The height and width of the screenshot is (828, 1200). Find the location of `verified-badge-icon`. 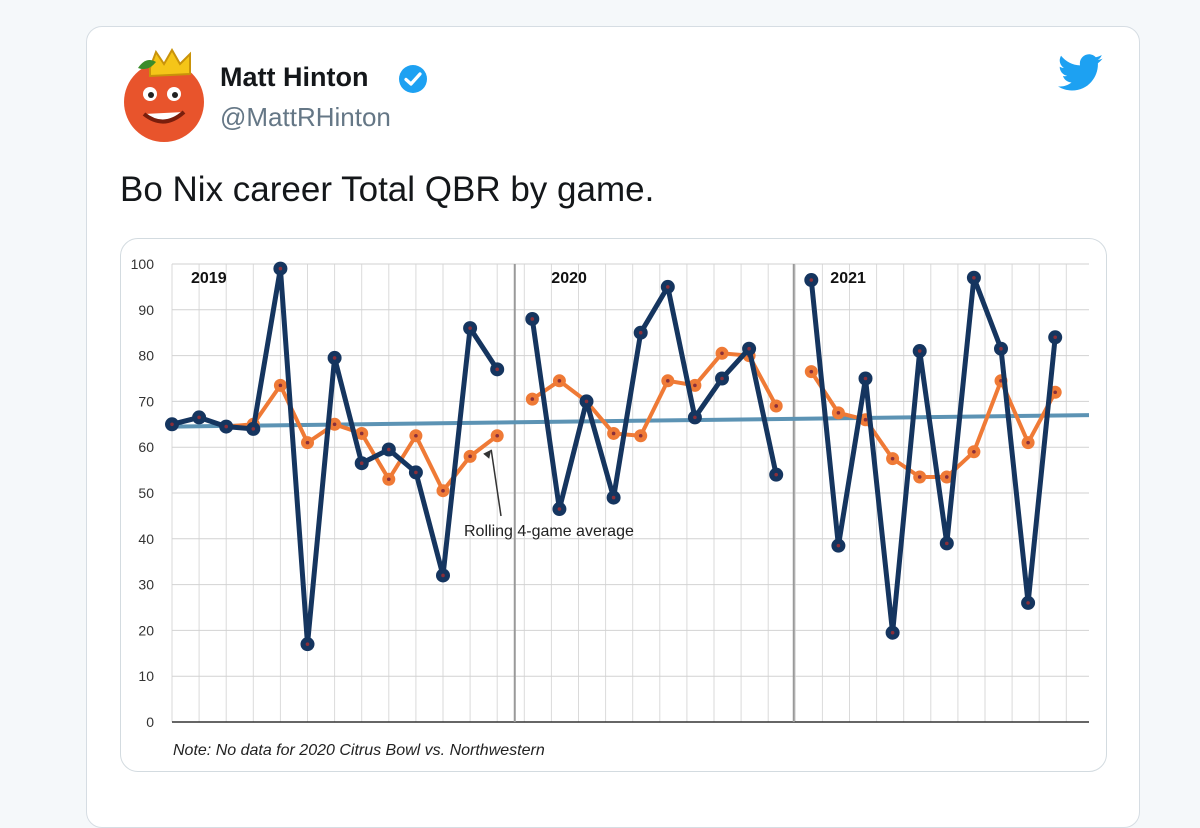

verified-badge-icon is located at coordinates (413, 79).